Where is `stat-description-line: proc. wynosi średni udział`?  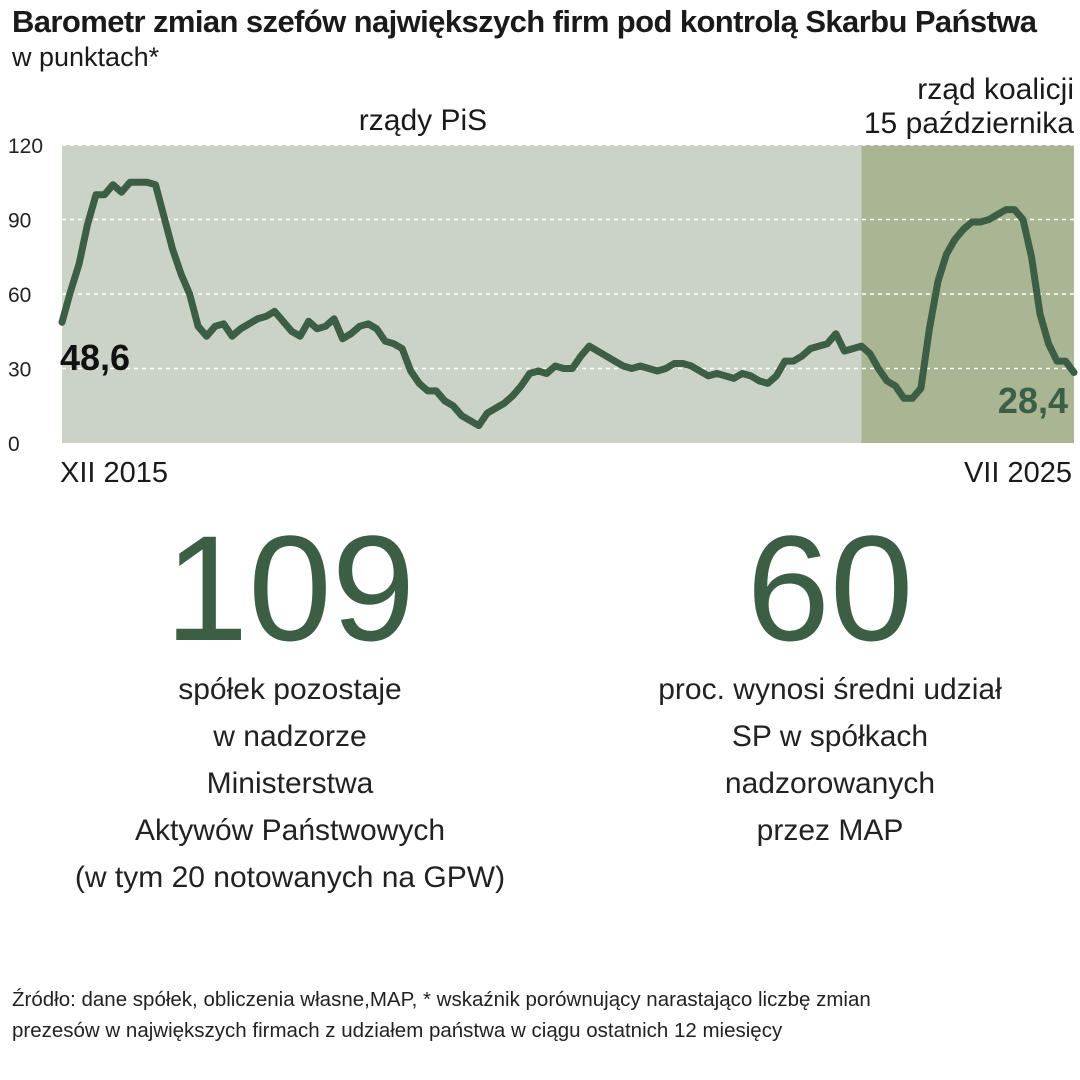 stat-description-line: proc. wynosi średni udział is located at coordinates (830, 689).